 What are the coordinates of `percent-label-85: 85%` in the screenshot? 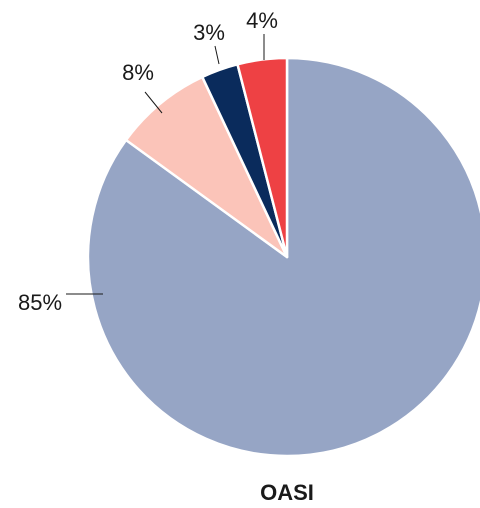 It's located at (40, 302).